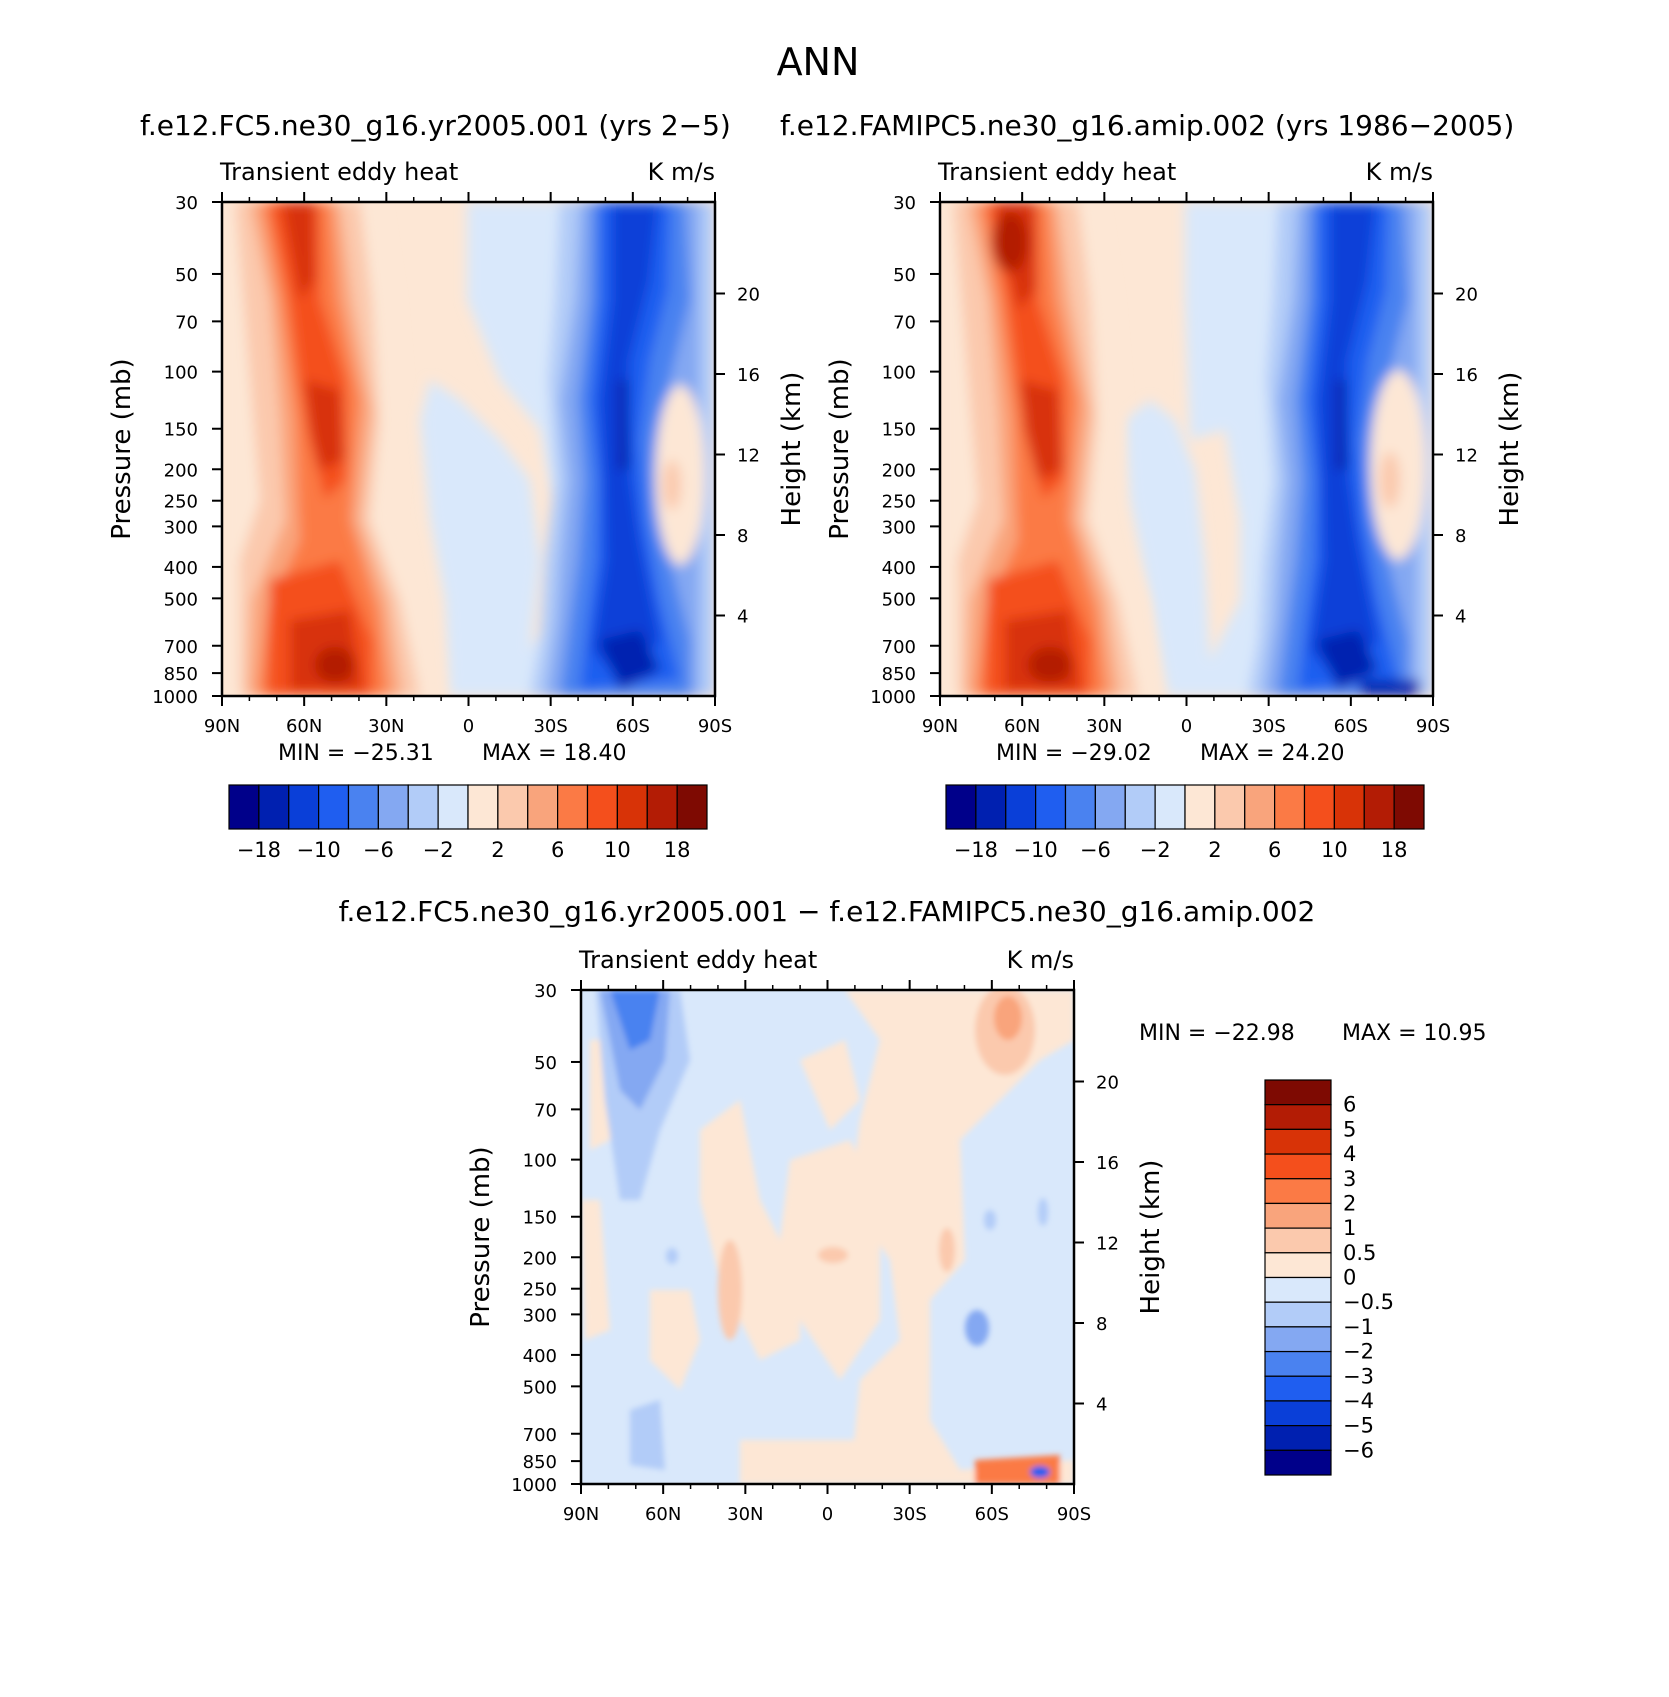  Describe the element at coordinates (1466, 294) in the screenshot. I see `panel-2-ytick-right-label: 20` at that location.